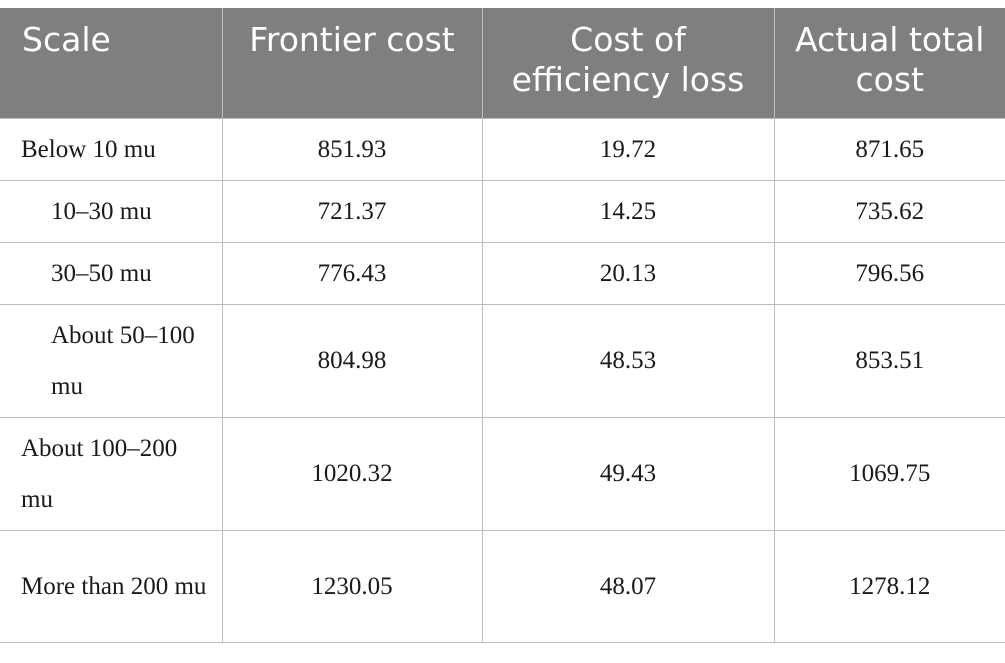 Image resolution: width=1005 pixels, height=663 pixels. I want to click on scale-cell: About 100–200 mu, so click(111, 473).